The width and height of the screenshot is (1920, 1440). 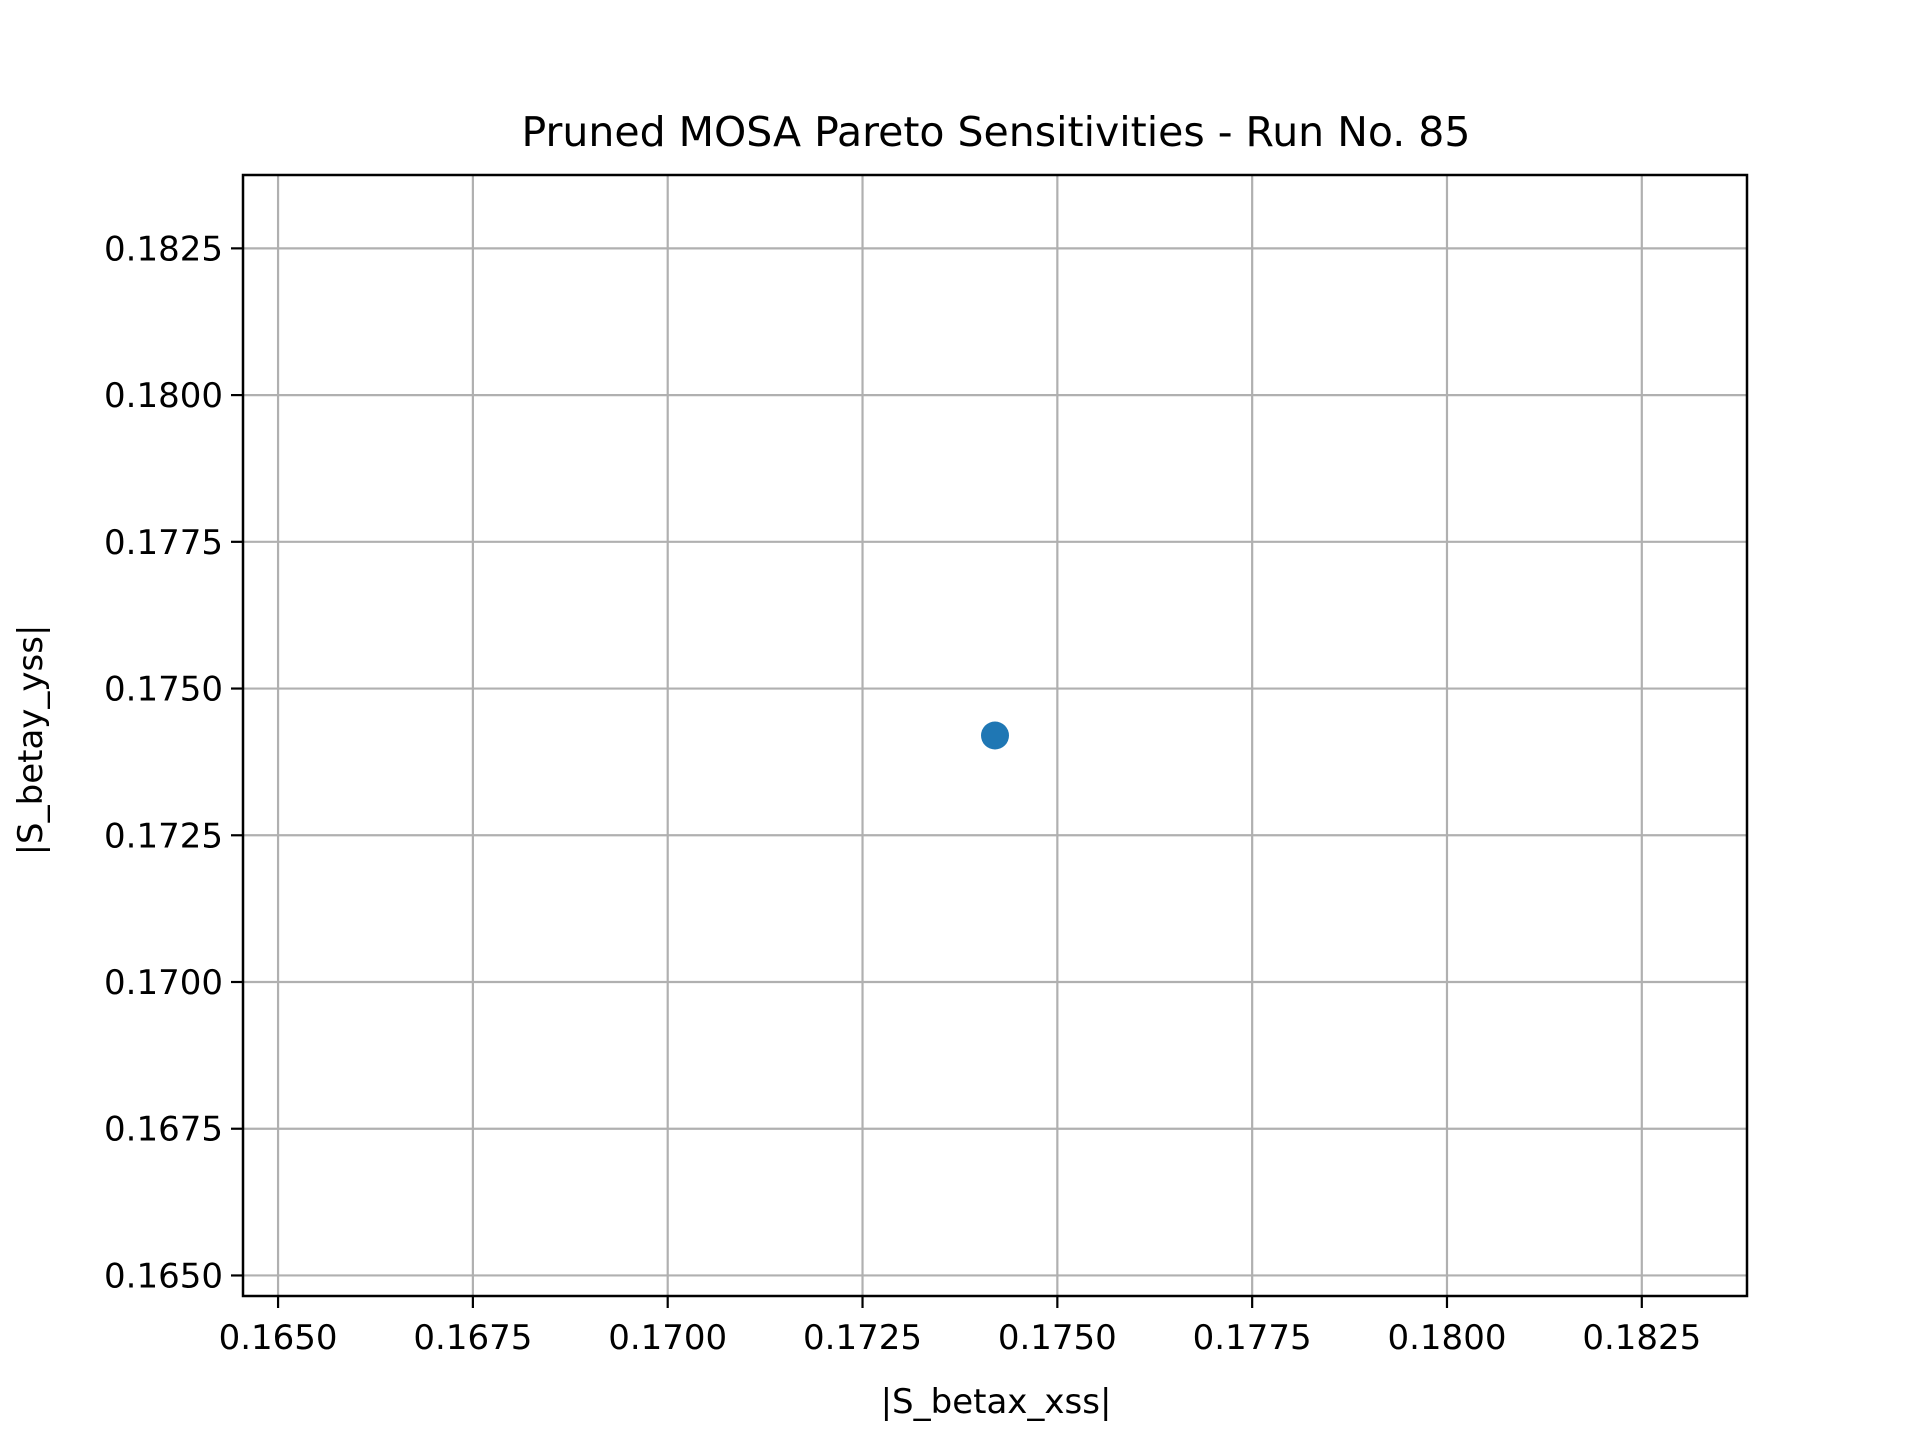 I want to click on x-tick-label: 0.1825, so click(x=1641, y=1338).